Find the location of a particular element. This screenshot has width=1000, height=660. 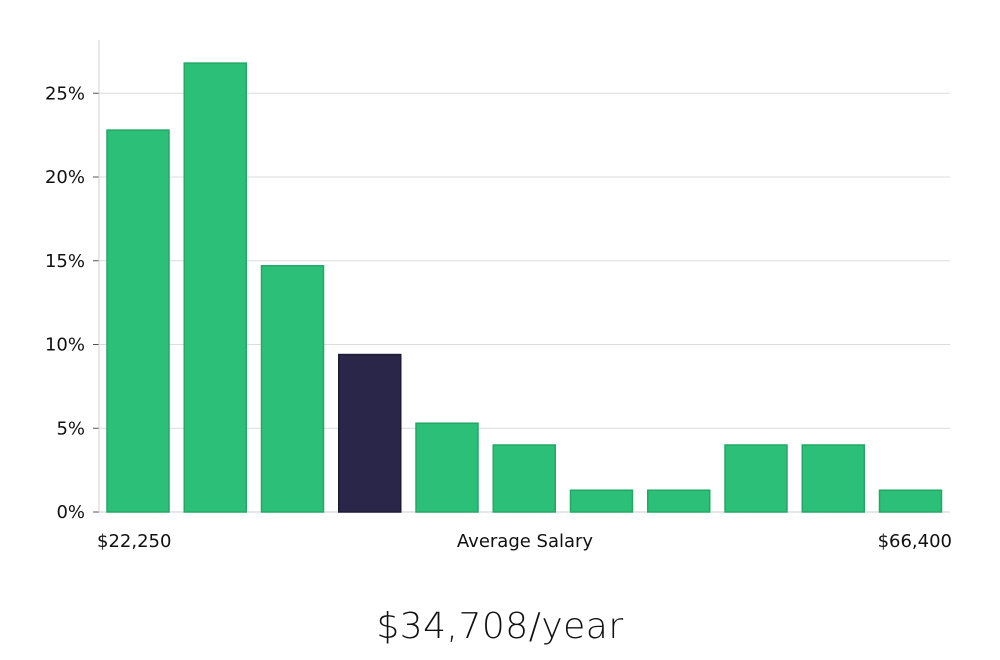

x-max-label: $66,400 is located at coordinates (915, 541).